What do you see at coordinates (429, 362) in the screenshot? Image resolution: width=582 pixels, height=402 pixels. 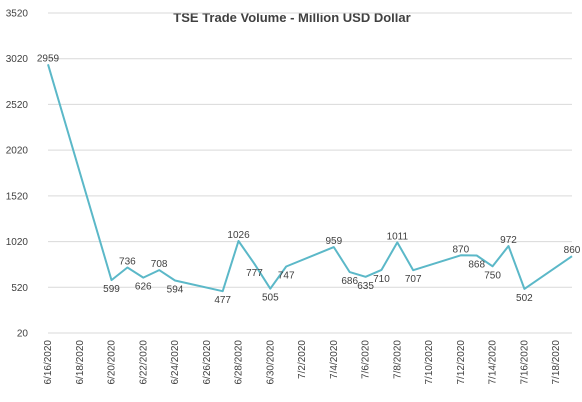 I see `x-tick-label: 7/10/2020` at bounding box center [429, 362].